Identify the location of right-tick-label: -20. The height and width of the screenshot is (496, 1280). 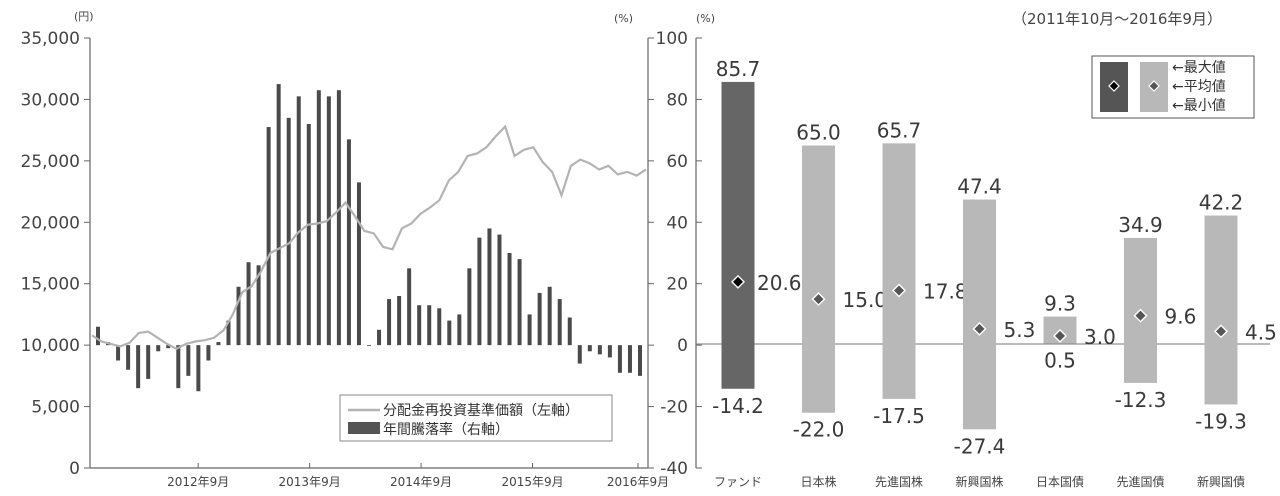
(674, 408).